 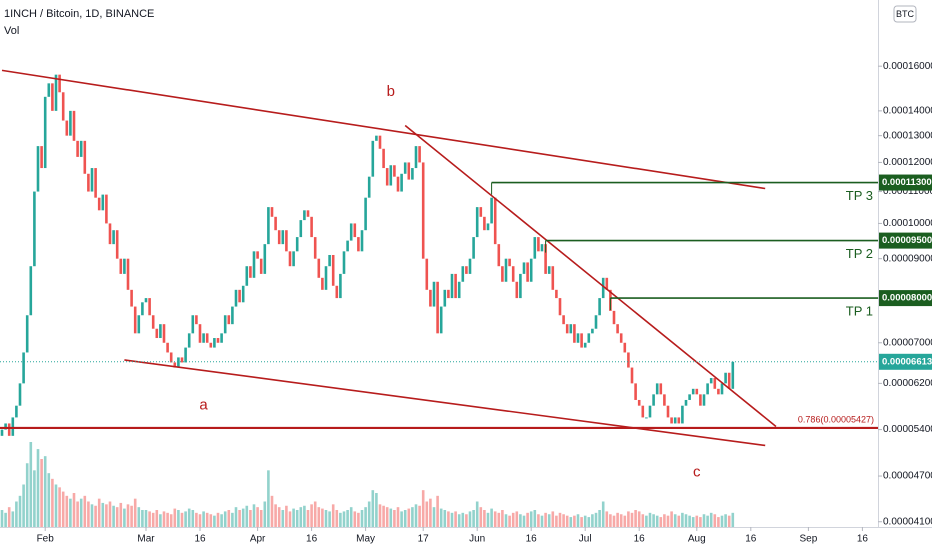 I want to click on tp-price-box, so click(x=905, y=298).